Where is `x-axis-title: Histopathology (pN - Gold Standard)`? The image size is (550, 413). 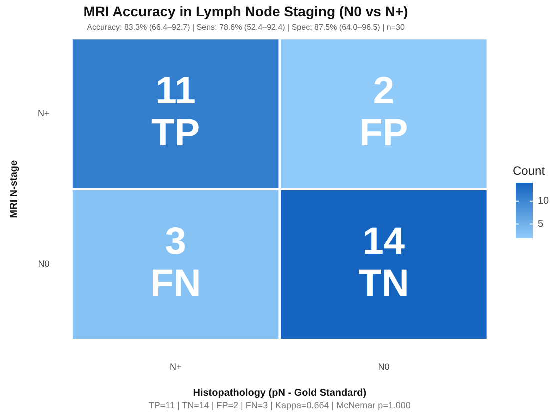 x-axis-title: Histopathology (pN - Gold Standard) is located at coordinates (280, 393).